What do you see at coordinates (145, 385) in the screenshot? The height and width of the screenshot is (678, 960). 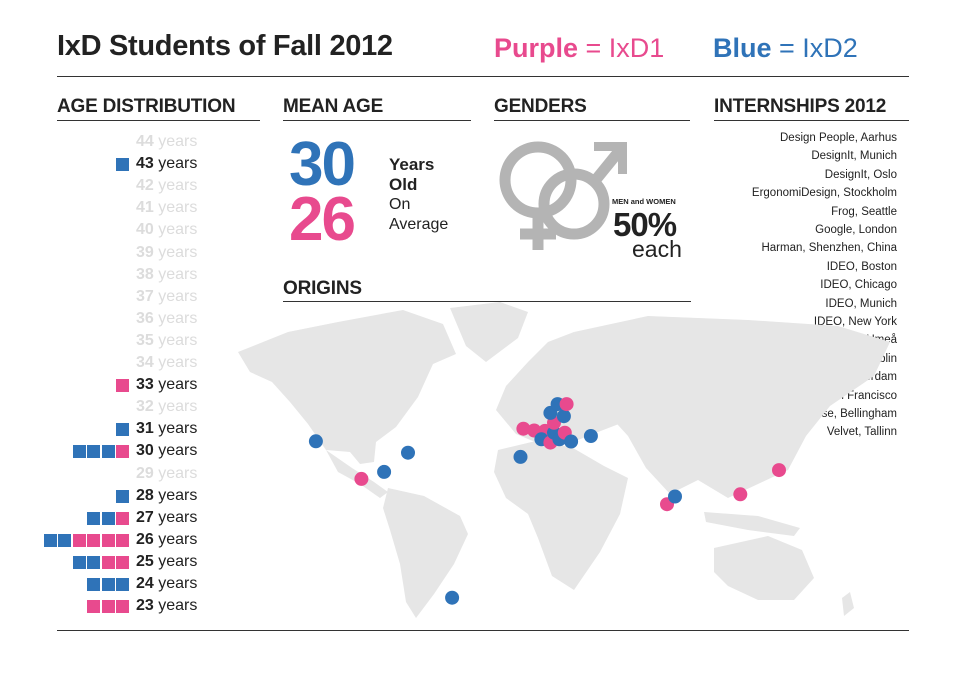 I see `age-value: 33` at bounding box center [145, 385].